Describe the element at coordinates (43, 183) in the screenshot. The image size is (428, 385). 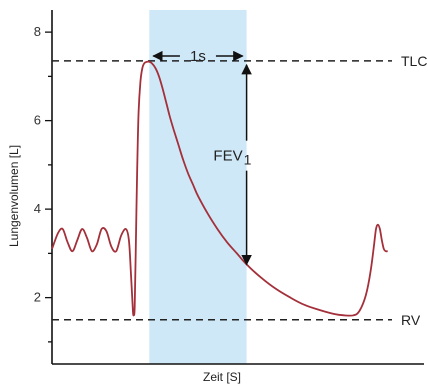
I see `y-ticks: 2 4 6 8` at that location.